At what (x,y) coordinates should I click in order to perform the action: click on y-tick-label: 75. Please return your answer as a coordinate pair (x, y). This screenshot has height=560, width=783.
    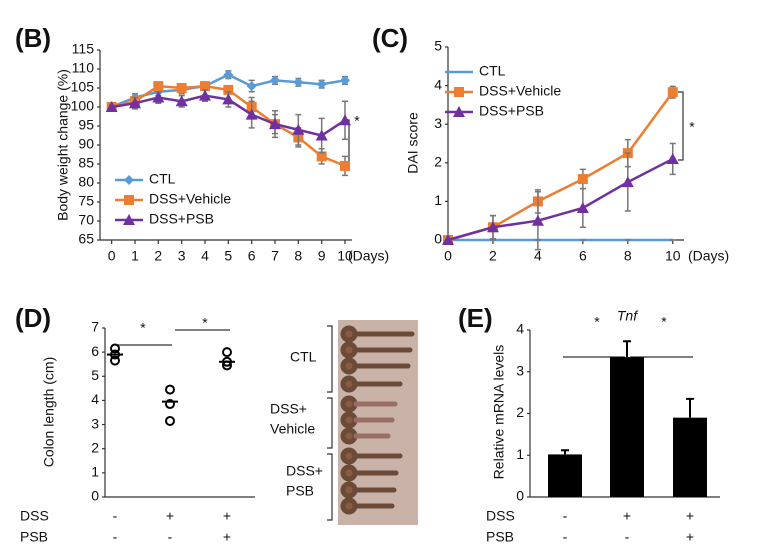
    Looking at the image, I should click on (86, 201).